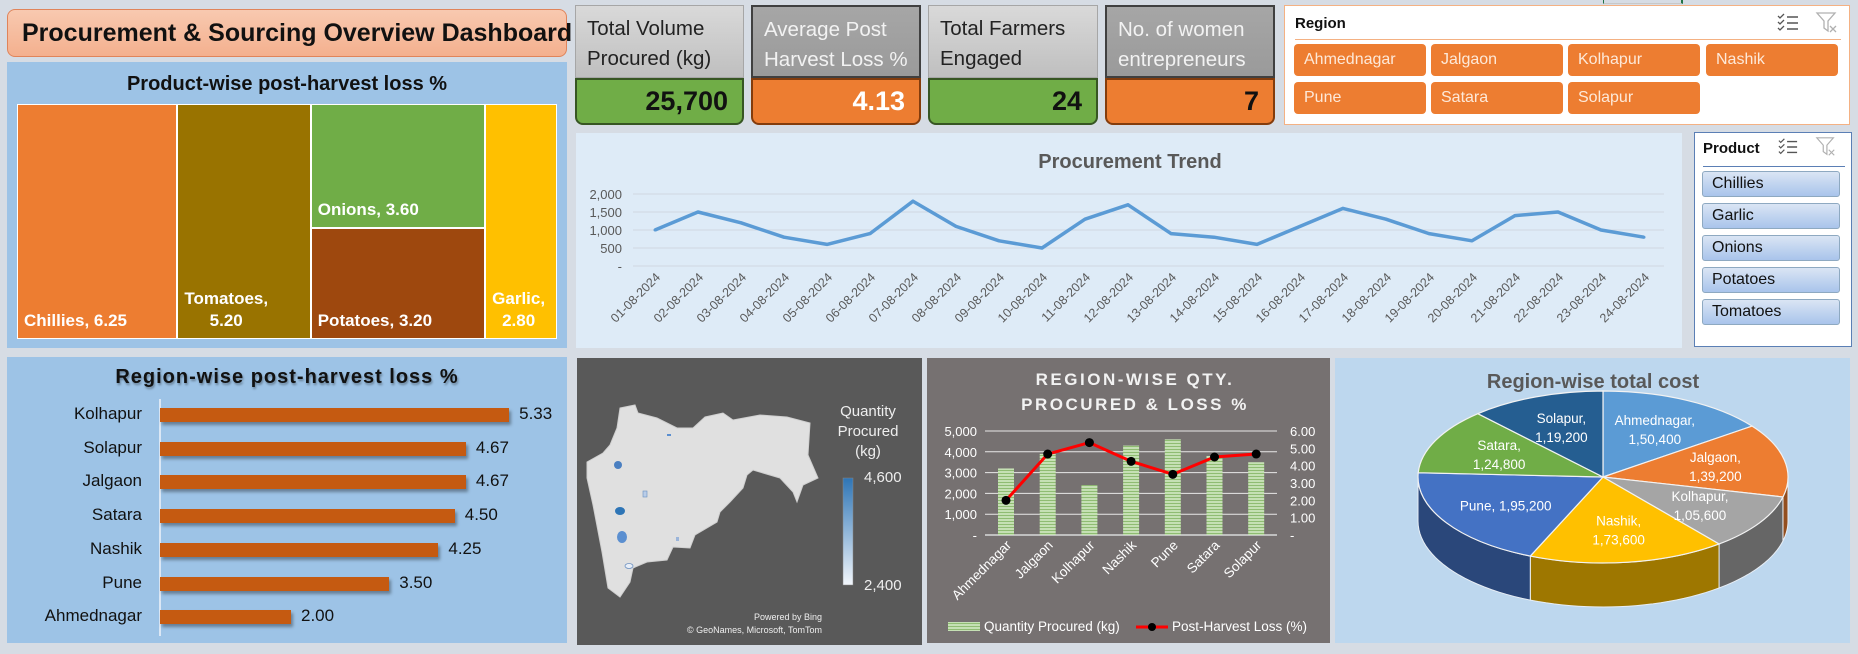  I want to click on region-slicer-item: Ahmednagar, so click(1360, 60).